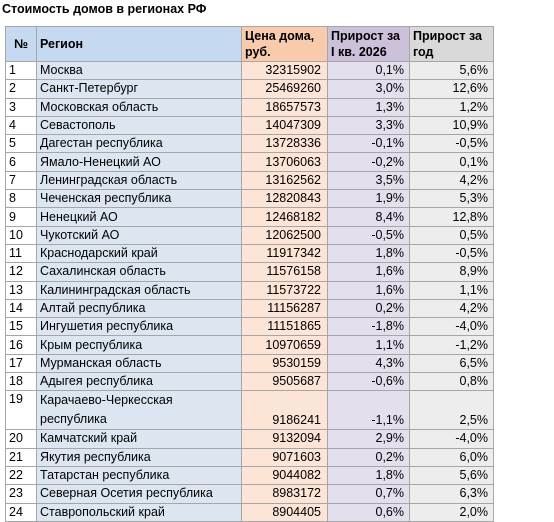  I want to click on q1-growth-cell: 4,3%, so click(368, 363).